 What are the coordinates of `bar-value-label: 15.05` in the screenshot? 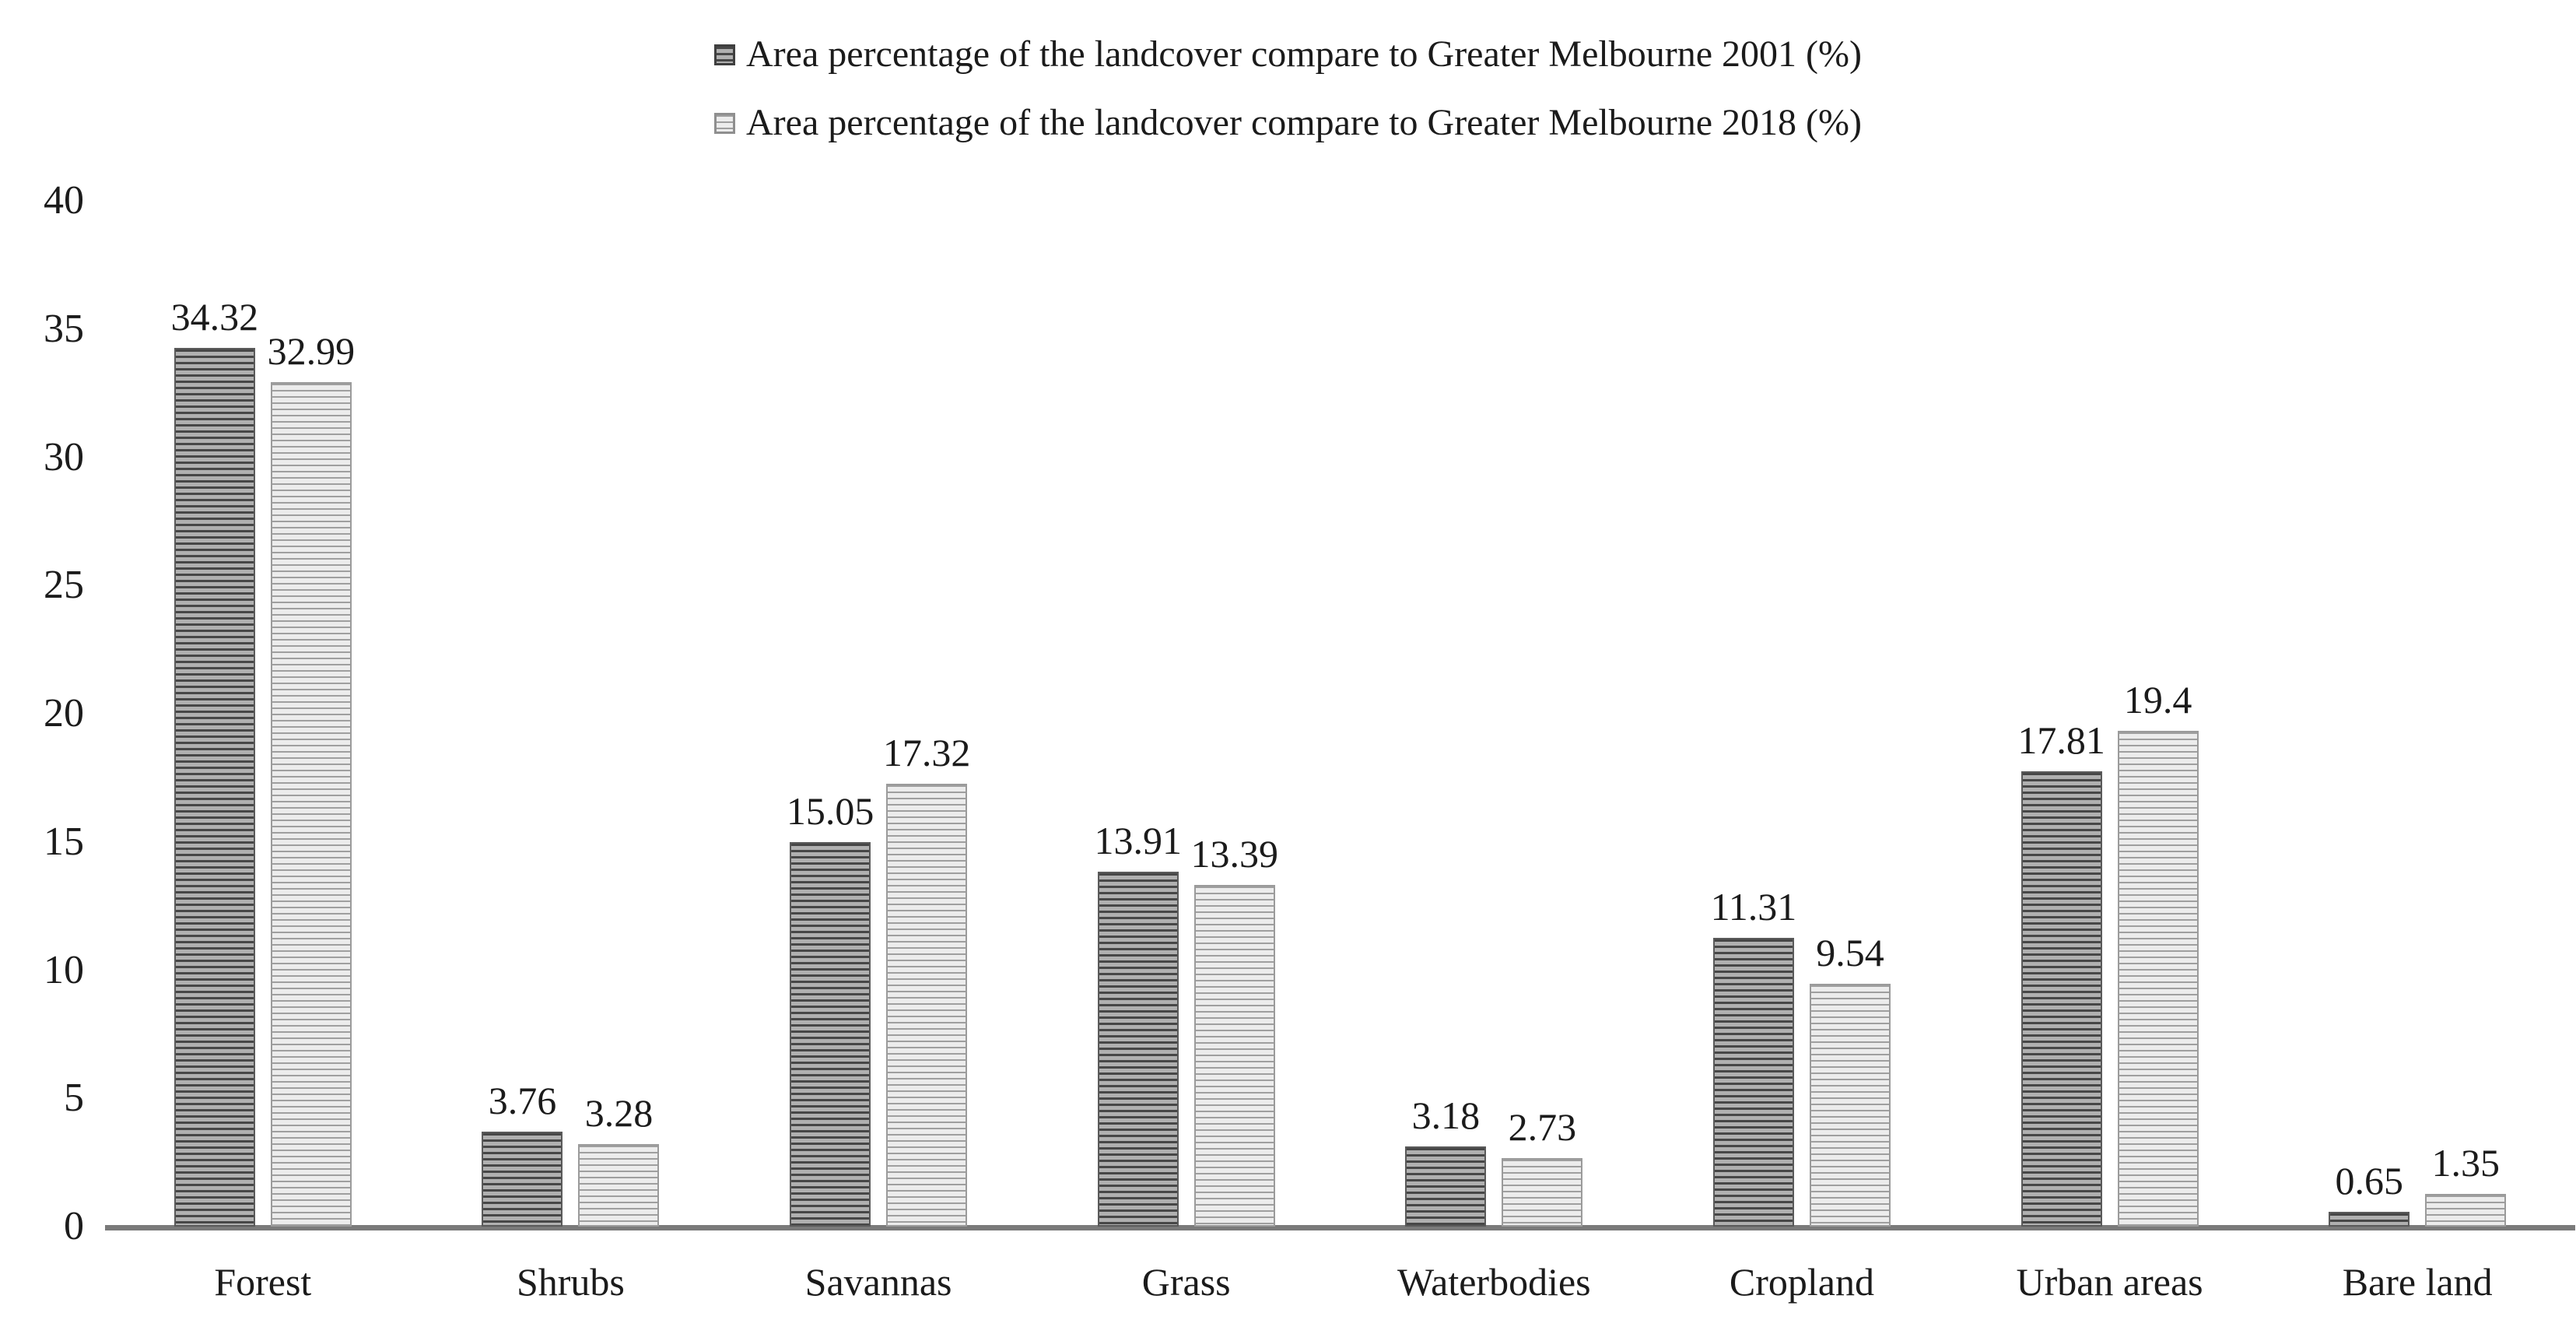 It's located at (830, 811).